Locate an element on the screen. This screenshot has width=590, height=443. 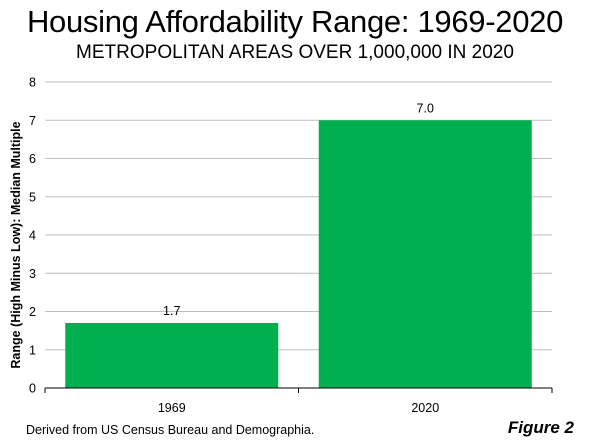
y-tick-label: 5 is located at coordinates (32, 197).